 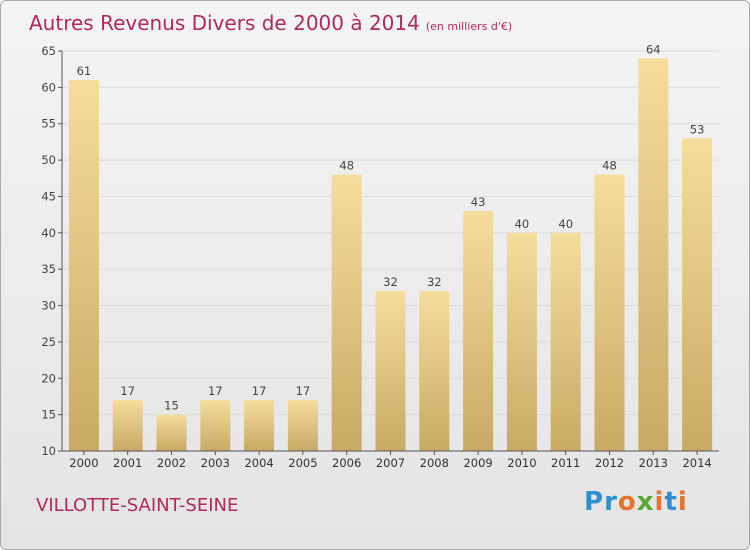 What do you see at coordinates (83, 265) in the screenshot?
I see `bar-2000` at bounding box center [83, 265].